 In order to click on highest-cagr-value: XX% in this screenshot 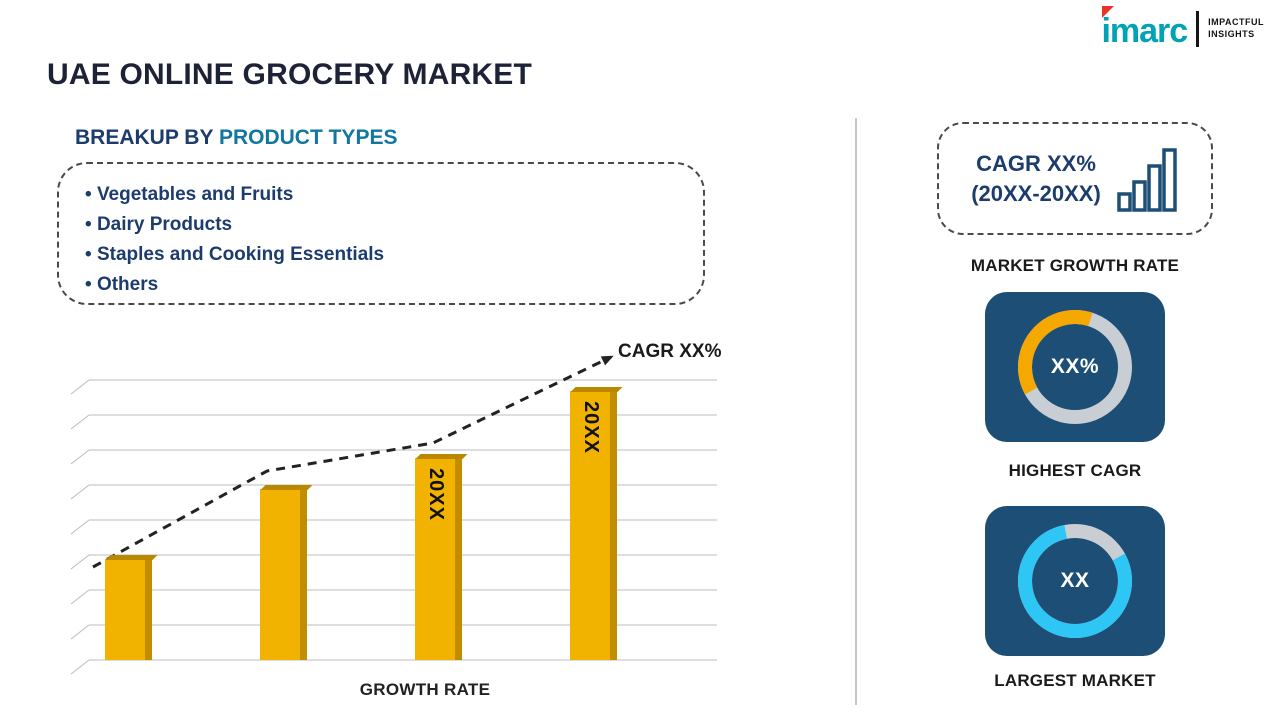, I will do `click(1075, 366)`.